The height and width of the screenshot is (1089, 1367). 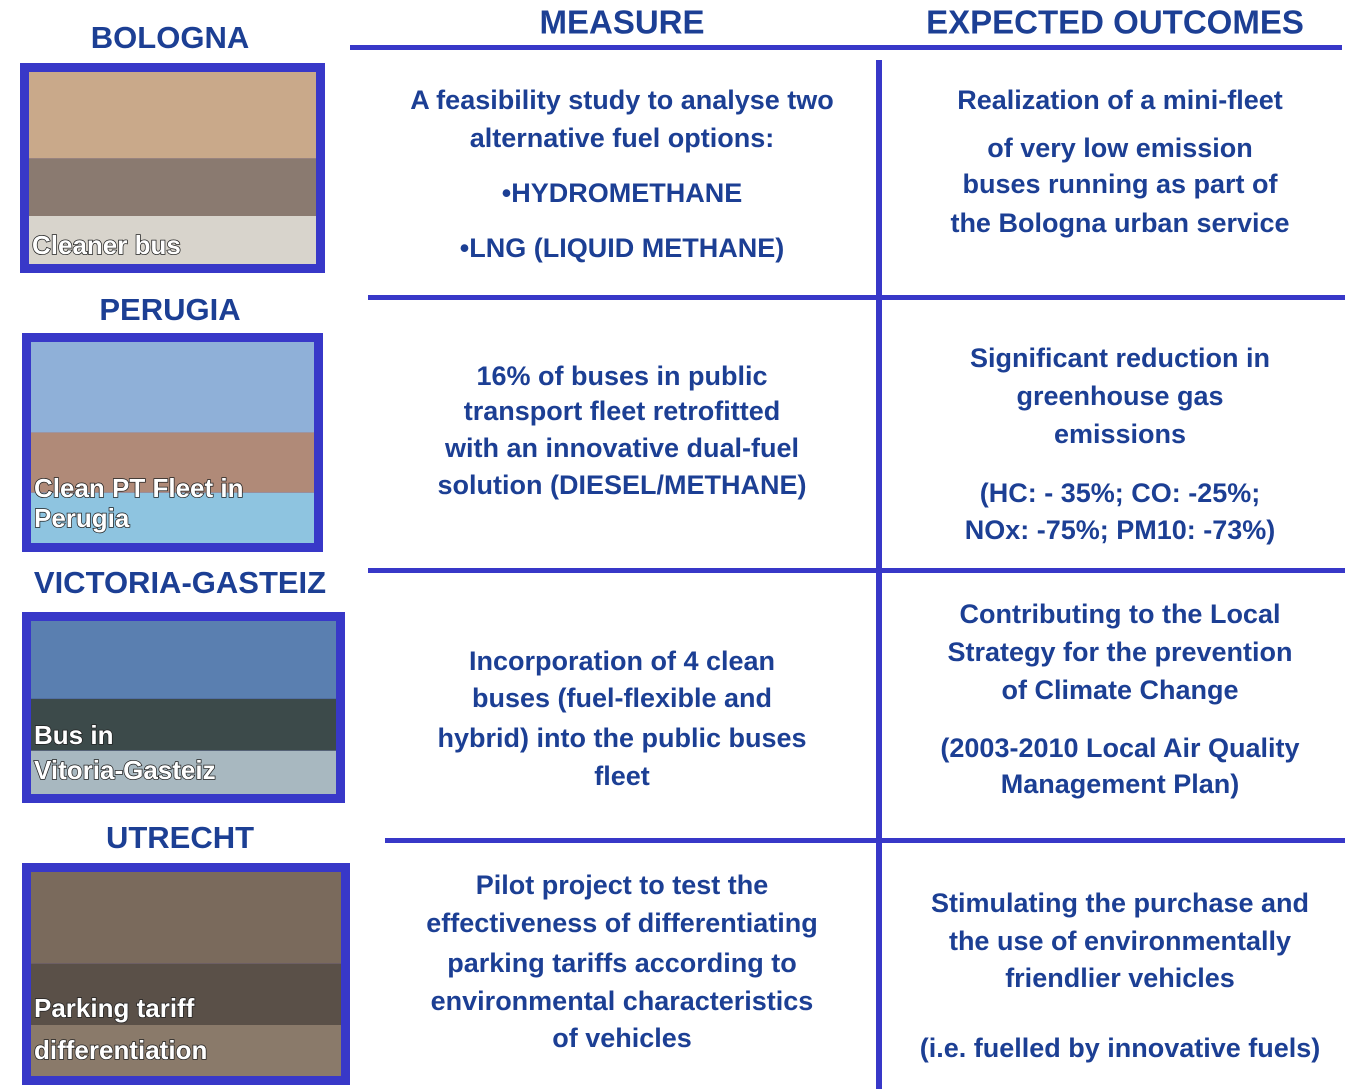 I want to click on measure-text: hybrid) into the public buses, so click(x=621, y=738).